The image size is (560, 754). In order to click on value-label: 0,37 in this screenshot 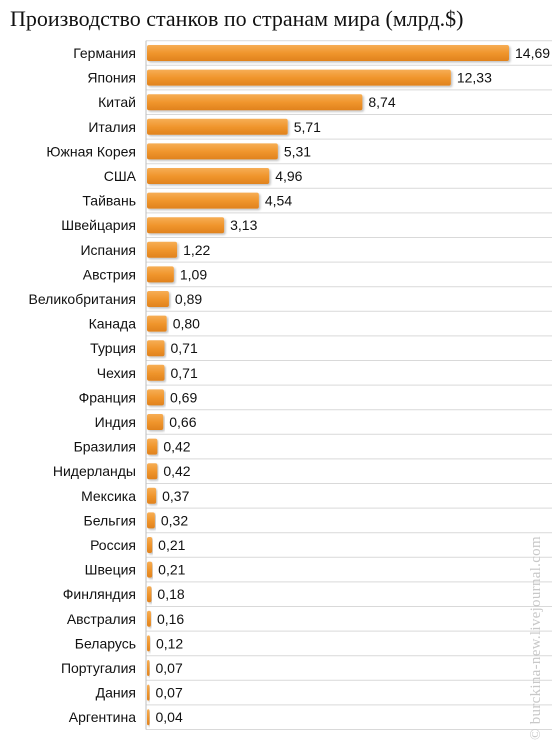, I will do `click(175, 496)`.